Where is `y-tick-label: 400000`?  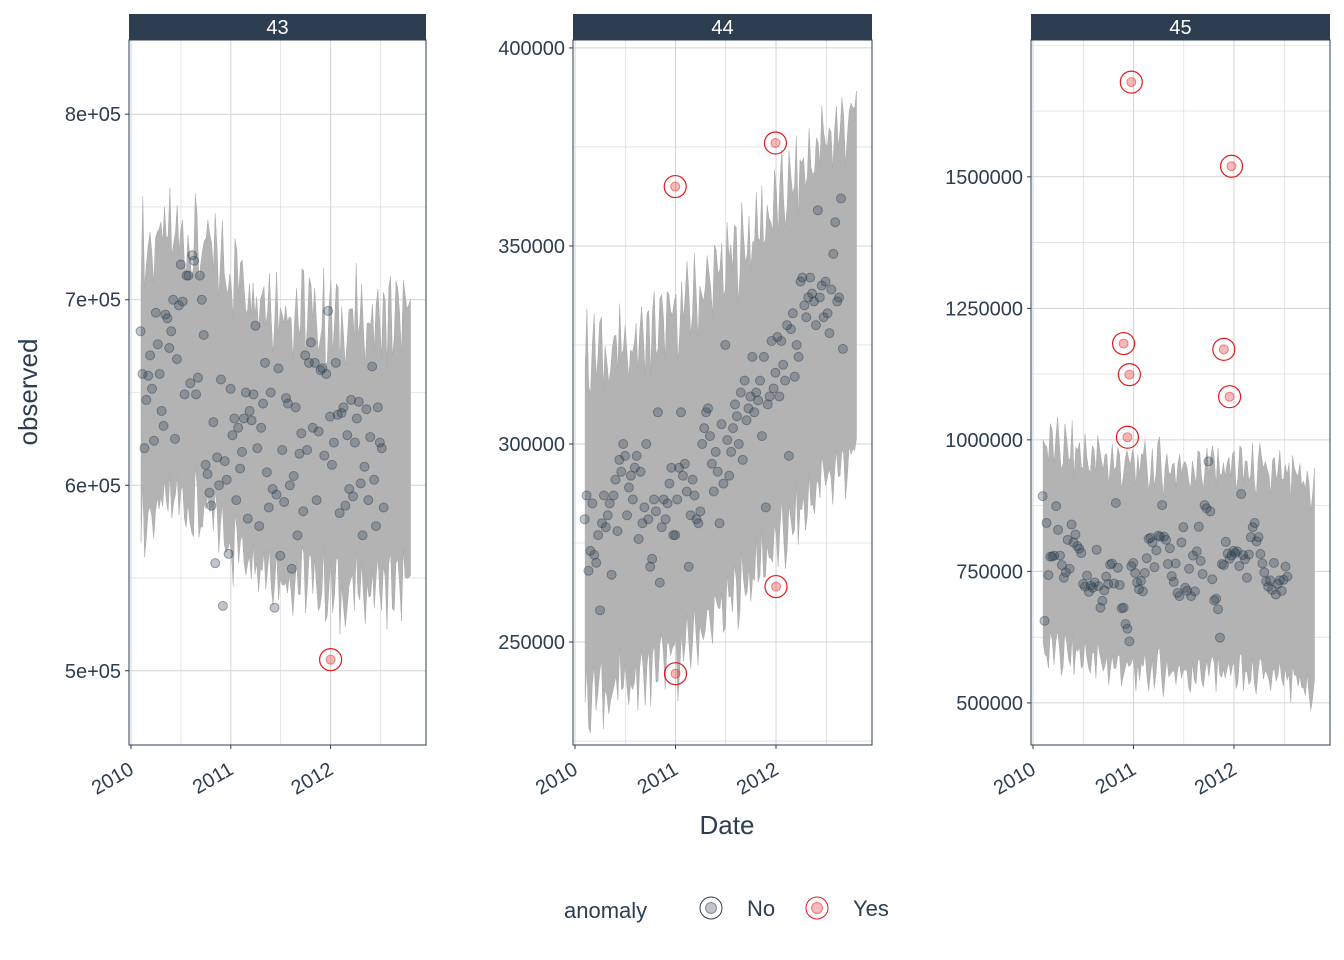 y-tick-label: 400000 is located at coordinates (531, 49).